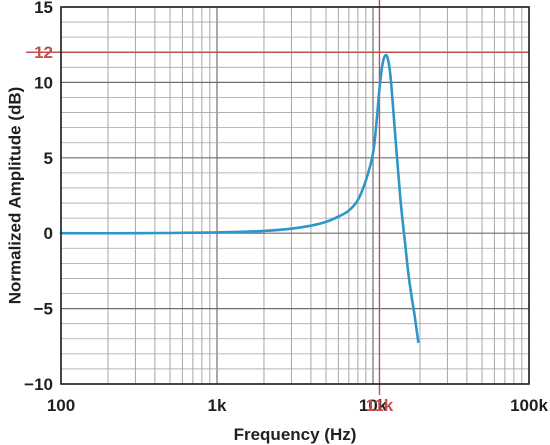 This screenshot has height=445, width=550. Describe the element at coordinates (43, 8) in the screenshot. I see `y-tick-label: 15` at that location.